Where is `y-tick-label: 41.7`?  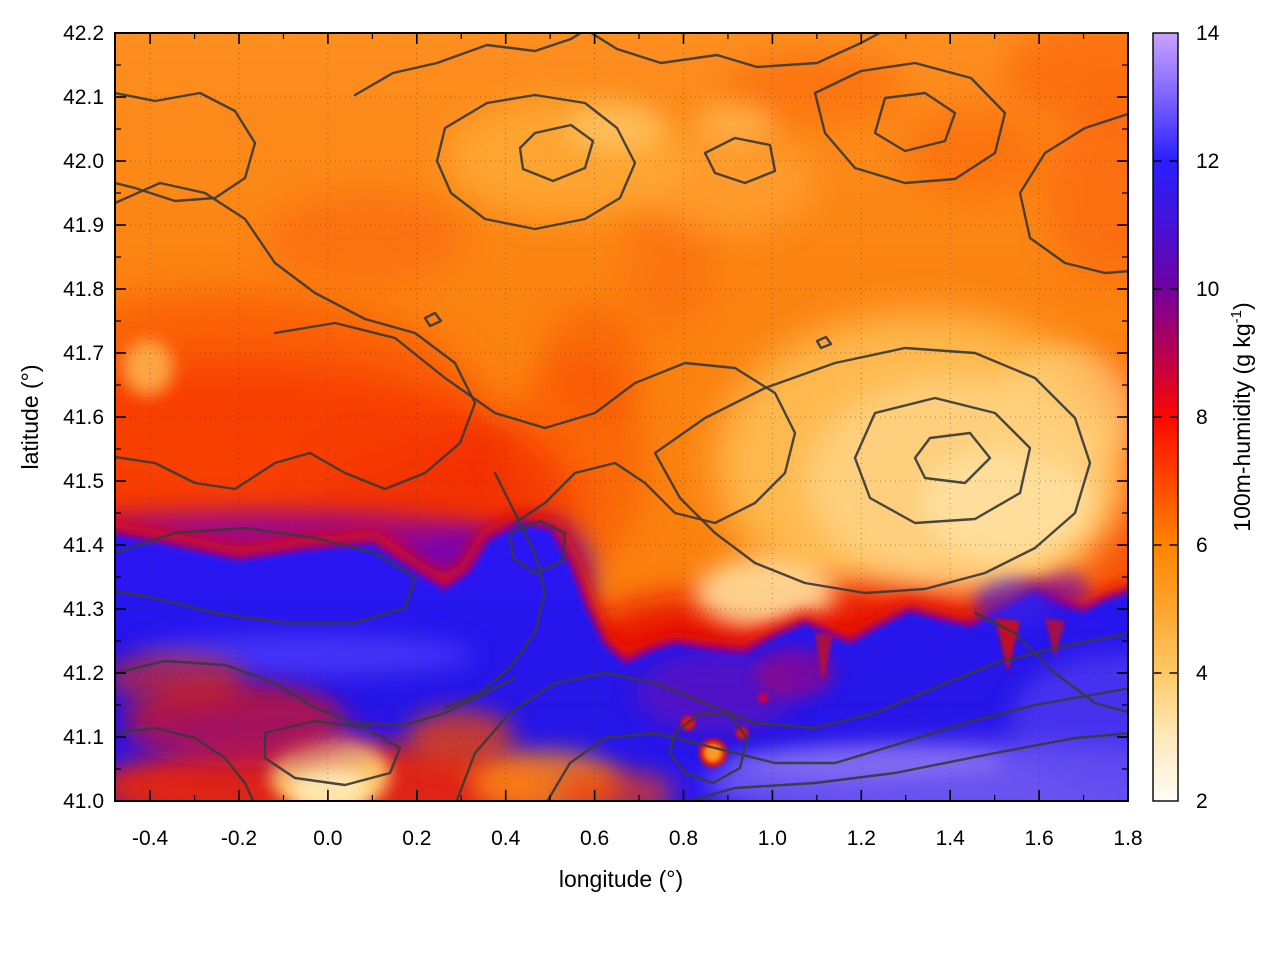
y-tick-label: 41.7 is located at coordinates (83, 353).